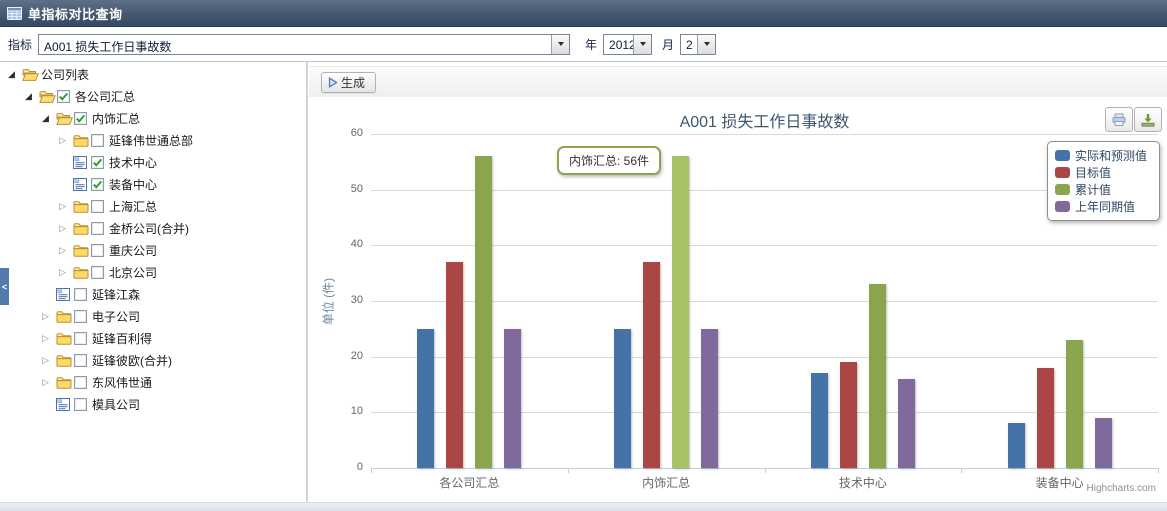 This screenshot has width=1167, height=511. What do you see at coordinates (1045, 417) in the screenshot?
I see `bar-目标值-装备中心` at bounding box center [1045, 417].